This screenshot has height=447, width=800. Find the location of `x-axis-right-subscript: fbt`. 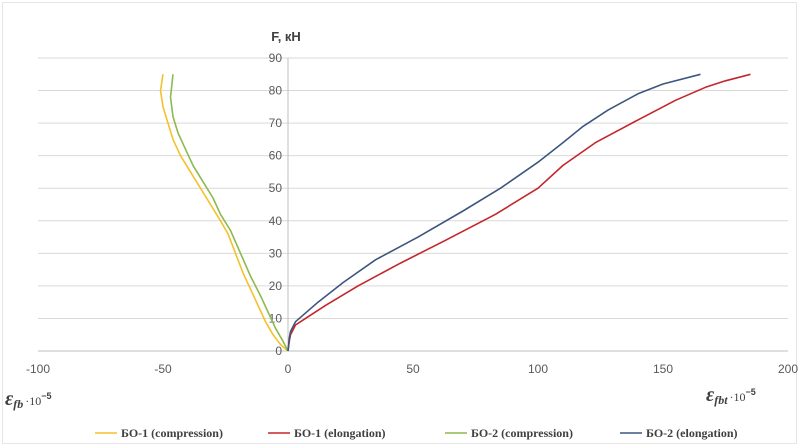

x-axis-right-subscript: fbt is located at coordinates (721, 400).